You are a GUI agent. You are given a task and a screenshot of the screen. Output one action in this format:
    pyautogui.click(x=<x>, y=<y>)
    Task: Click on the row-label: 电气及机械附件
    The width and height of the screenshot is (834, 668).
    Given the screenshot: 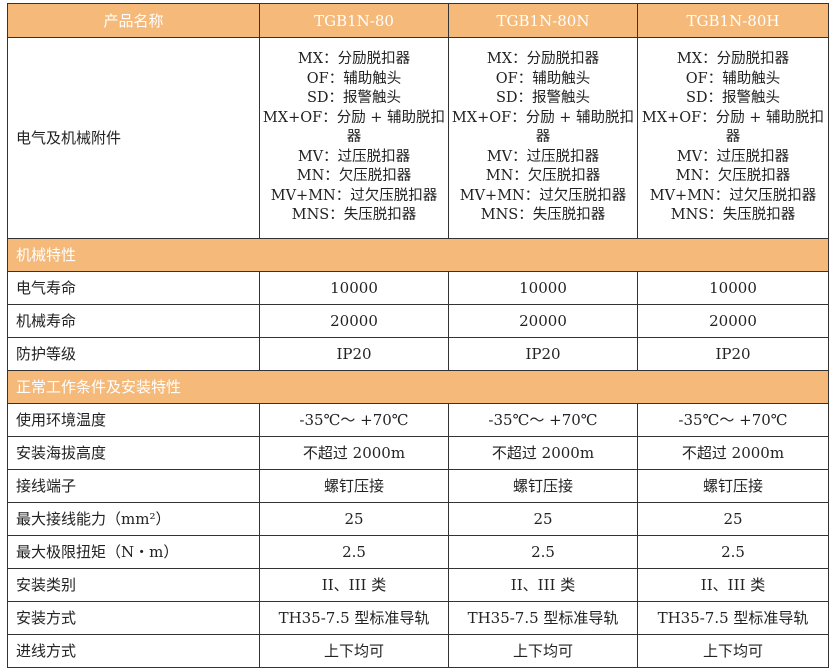 What is the action you would take?
    pyautogui.click(x=133, y=138)
    